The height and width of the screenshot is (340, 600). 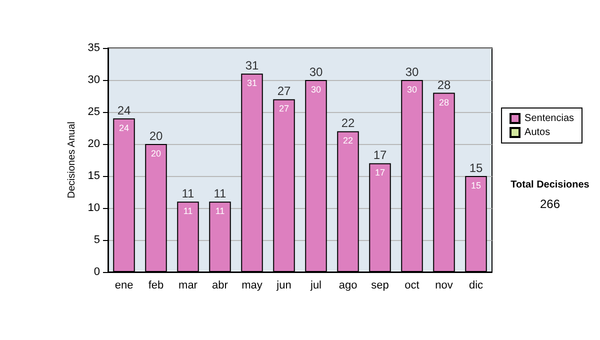 I want to click on total-label: 20, so click(x=156, y=136).